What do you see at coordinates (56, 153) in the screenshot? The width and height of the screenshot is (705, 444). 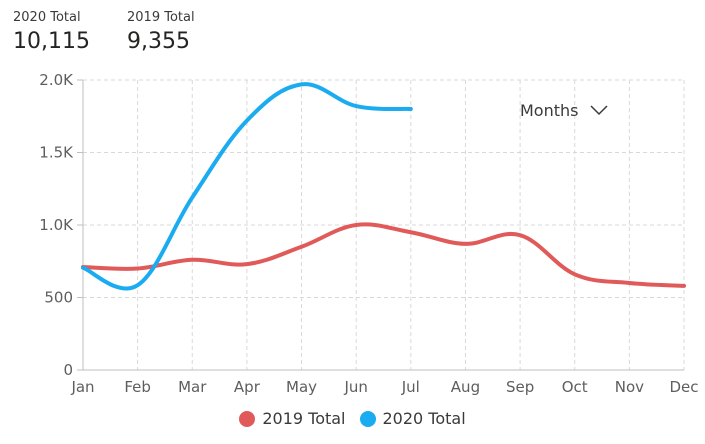 I see `y-tick-label: 1.5K` at bounding box center [56, 153].